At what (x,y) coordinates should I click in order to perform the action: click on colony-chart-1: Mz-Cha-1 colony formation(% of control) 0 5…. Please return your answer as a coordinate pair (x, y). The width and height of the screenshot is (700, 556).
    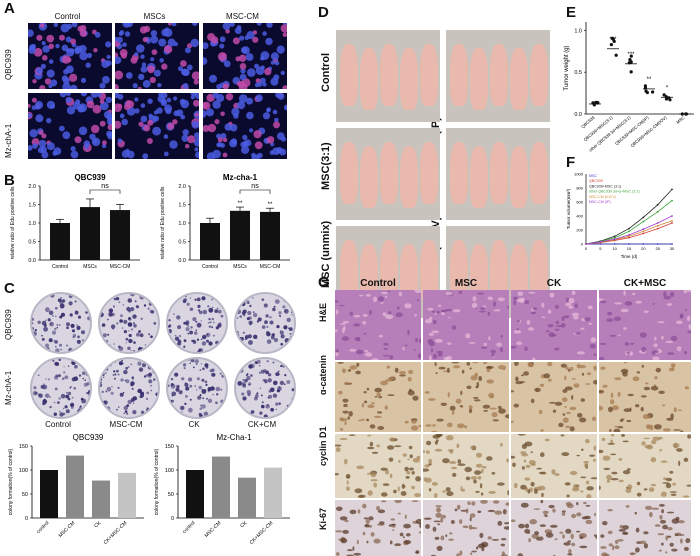
    Looking at the image, I should click on (222, 489).